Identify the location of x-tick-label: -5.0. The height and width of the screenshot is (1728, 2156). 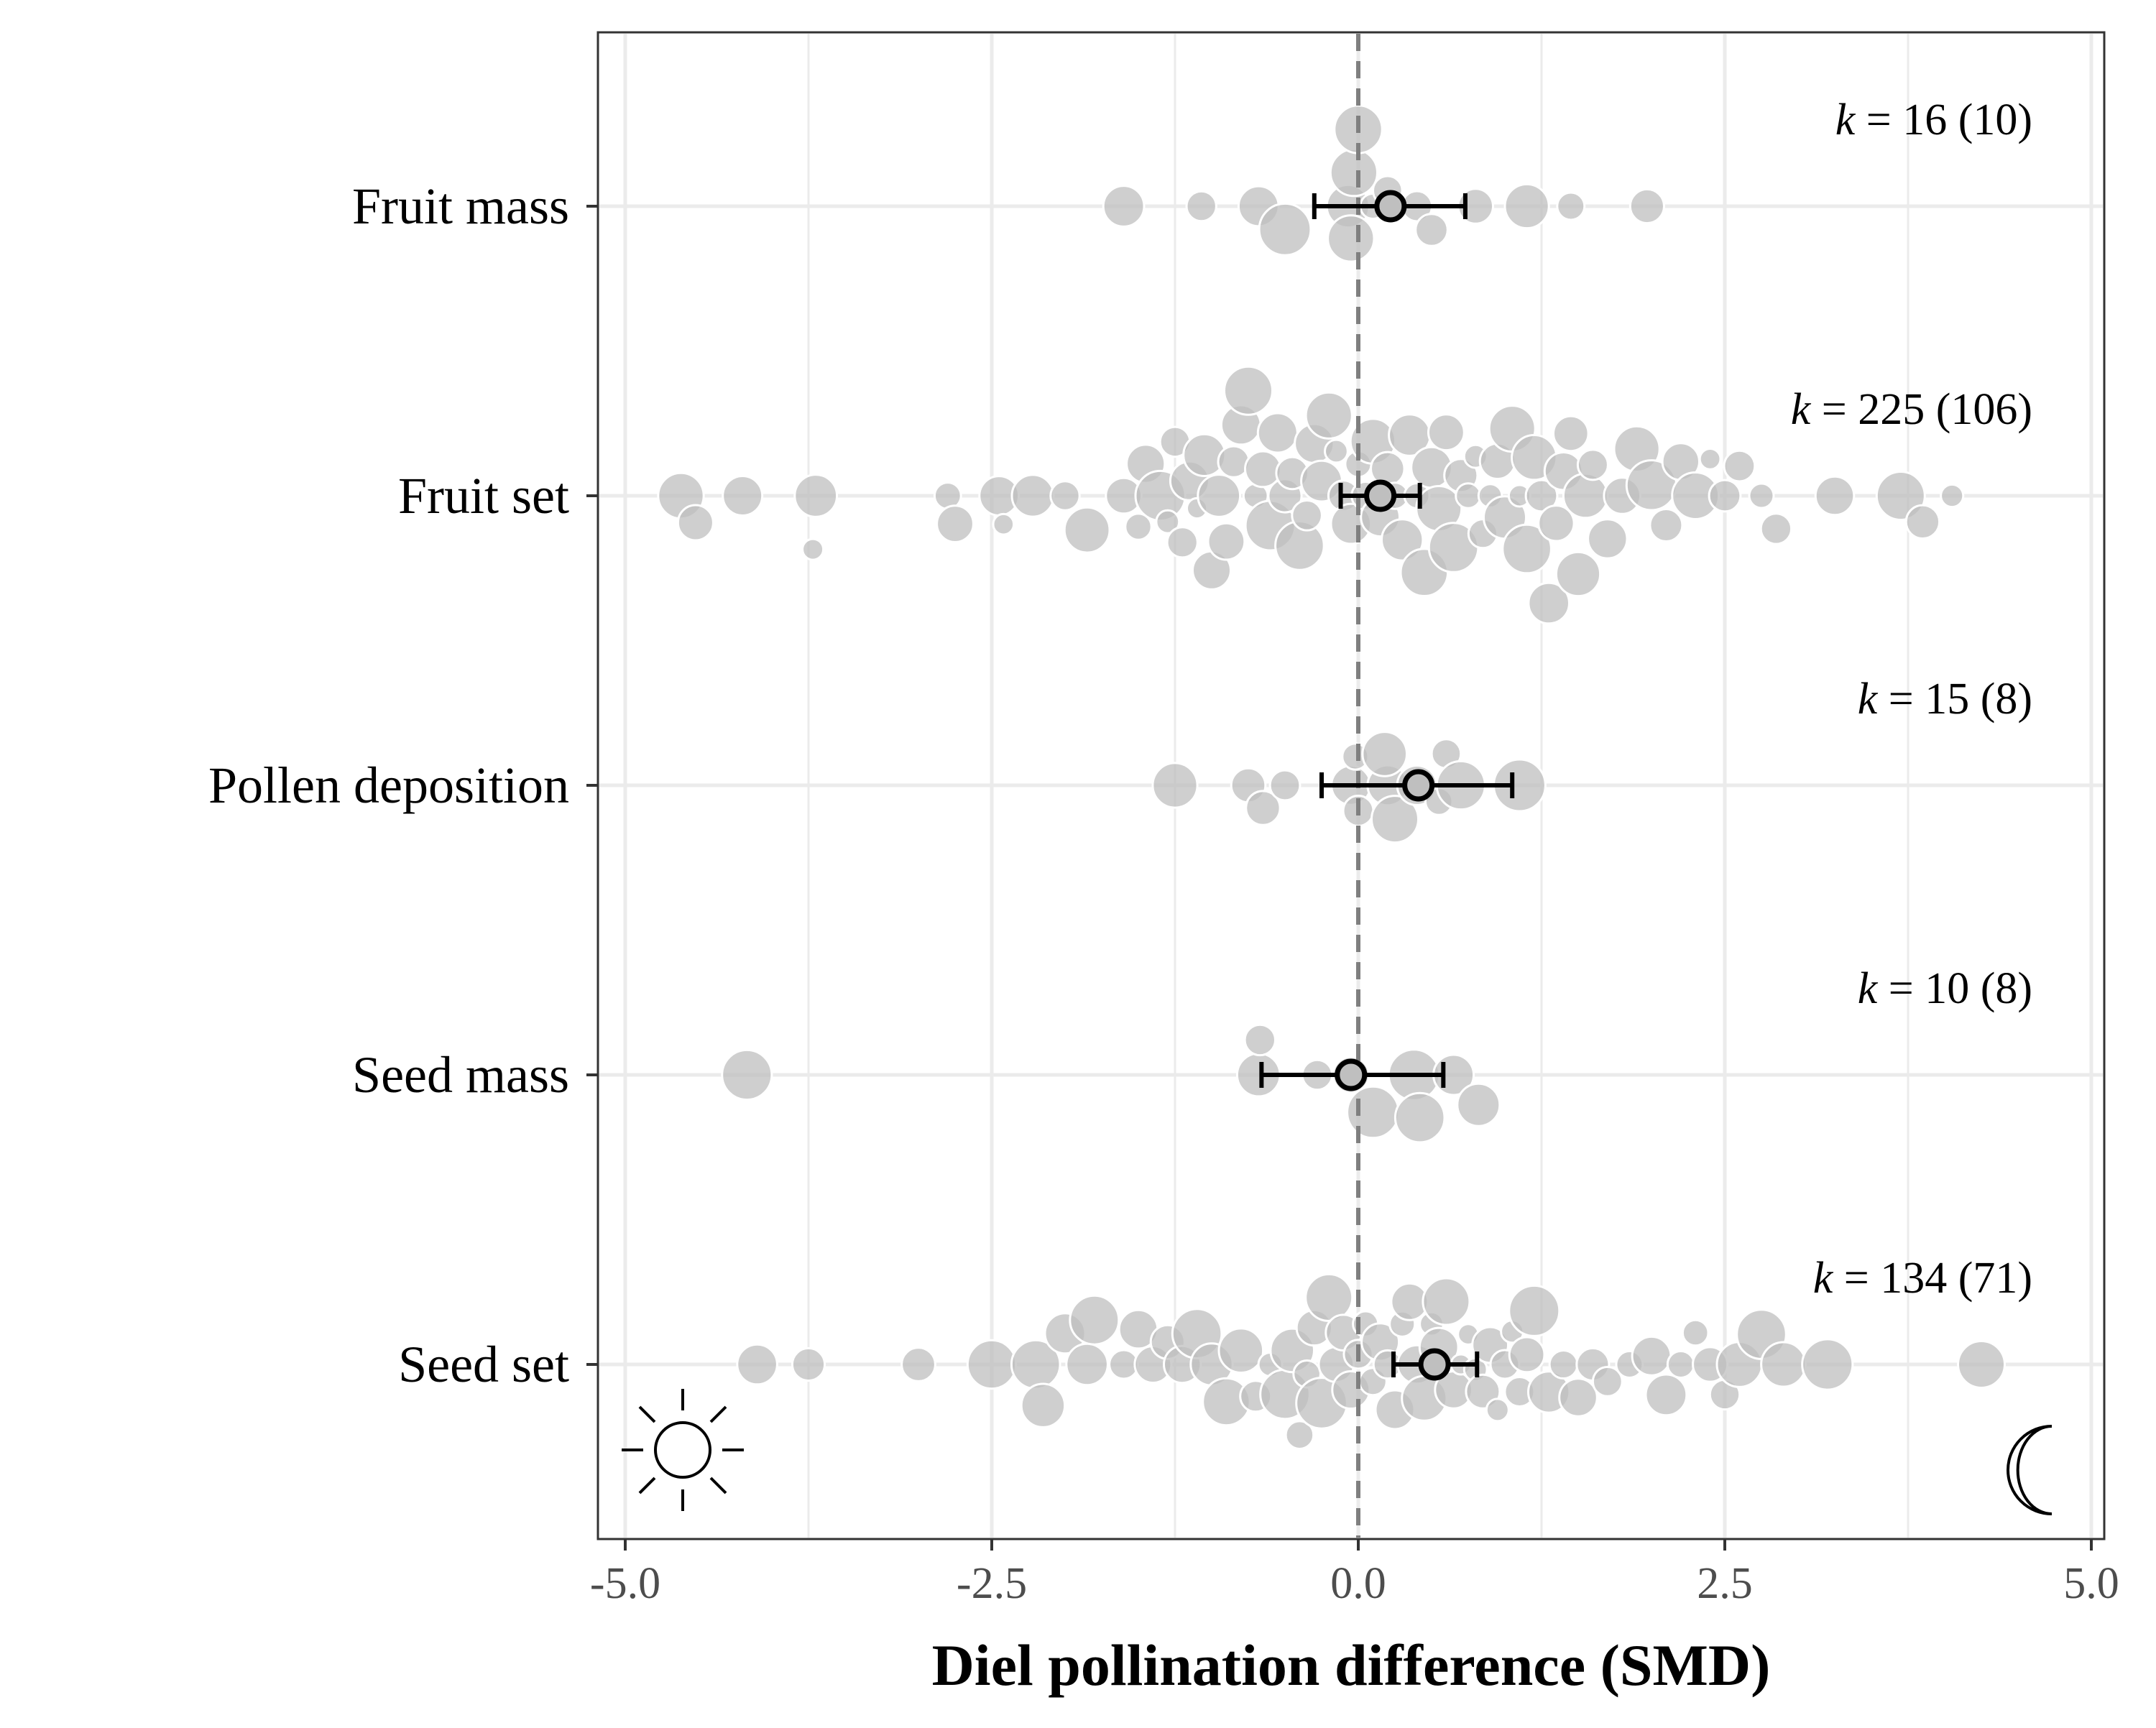
(625, 1583).